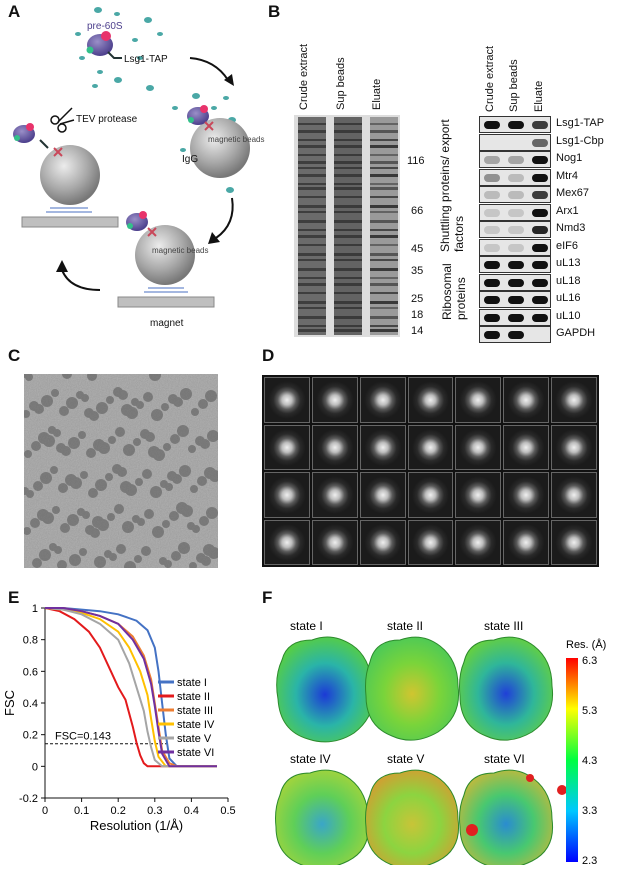 The image size is (617, 869). Describe the element at coordinates (568, 298) in the screenshot. I see `wb-row-label: uL16` at that location.